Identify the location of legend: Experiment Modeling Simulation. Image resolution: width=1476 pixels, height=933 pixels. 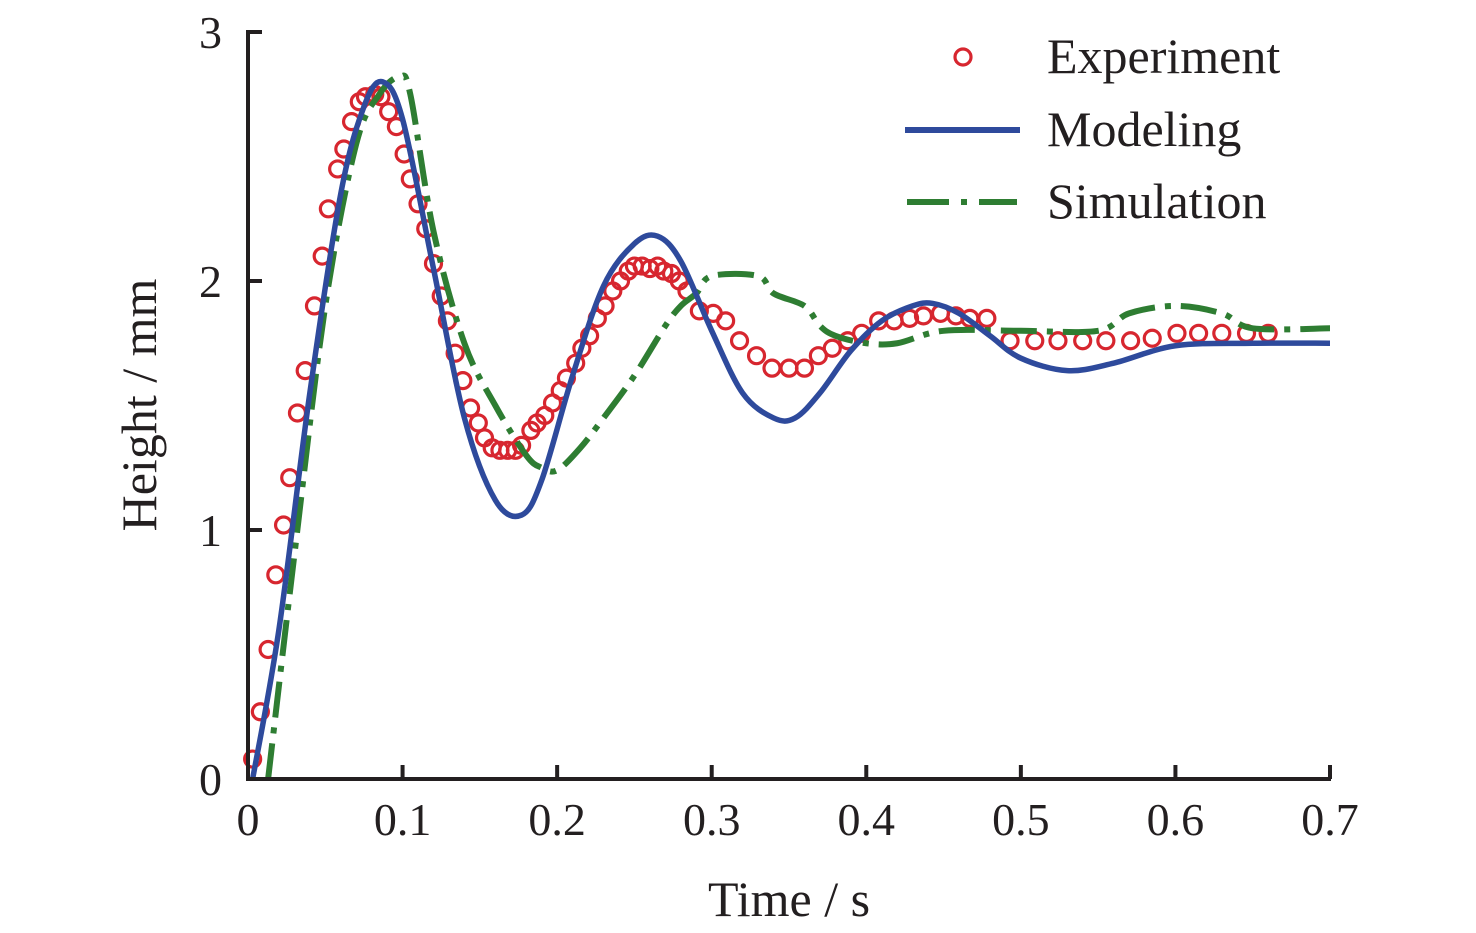
(1092, 128).